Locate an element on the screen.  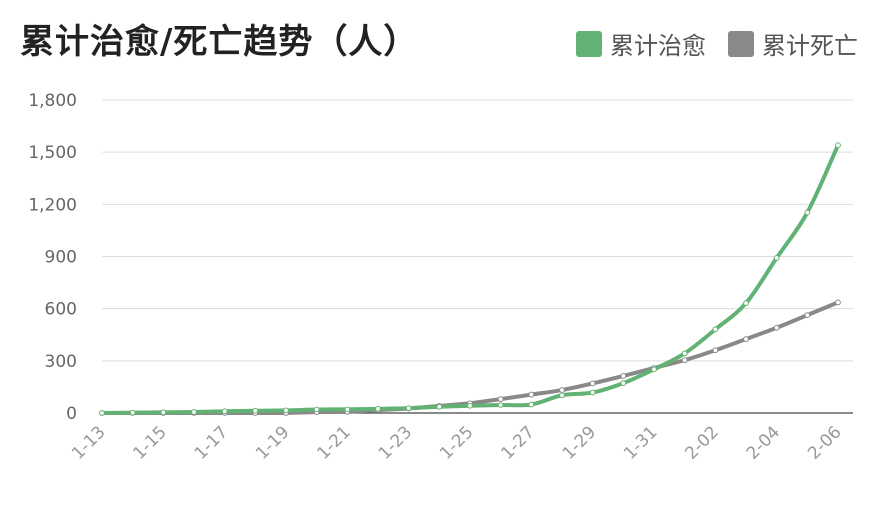
legend-swatch-recovered is located at coordinates (589, 43).